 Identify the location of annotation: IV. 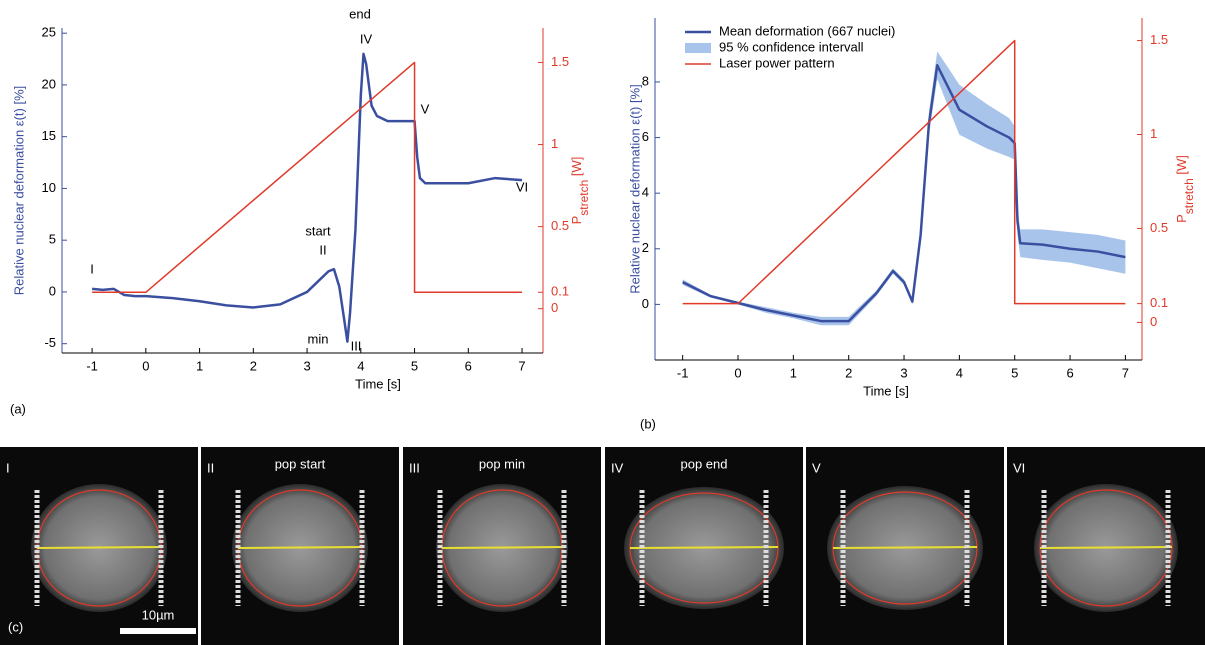
(366, 38).